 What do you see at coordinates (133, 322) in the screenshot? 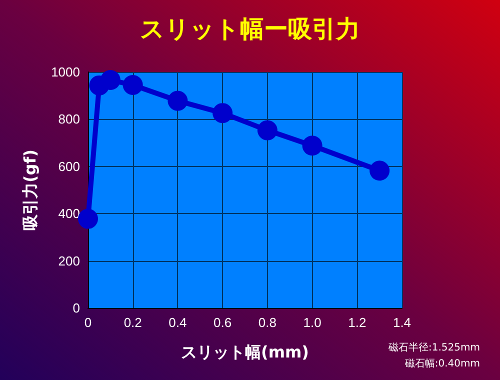
I see `x-tick-label: 0.2` at bounding box center [133, 322].